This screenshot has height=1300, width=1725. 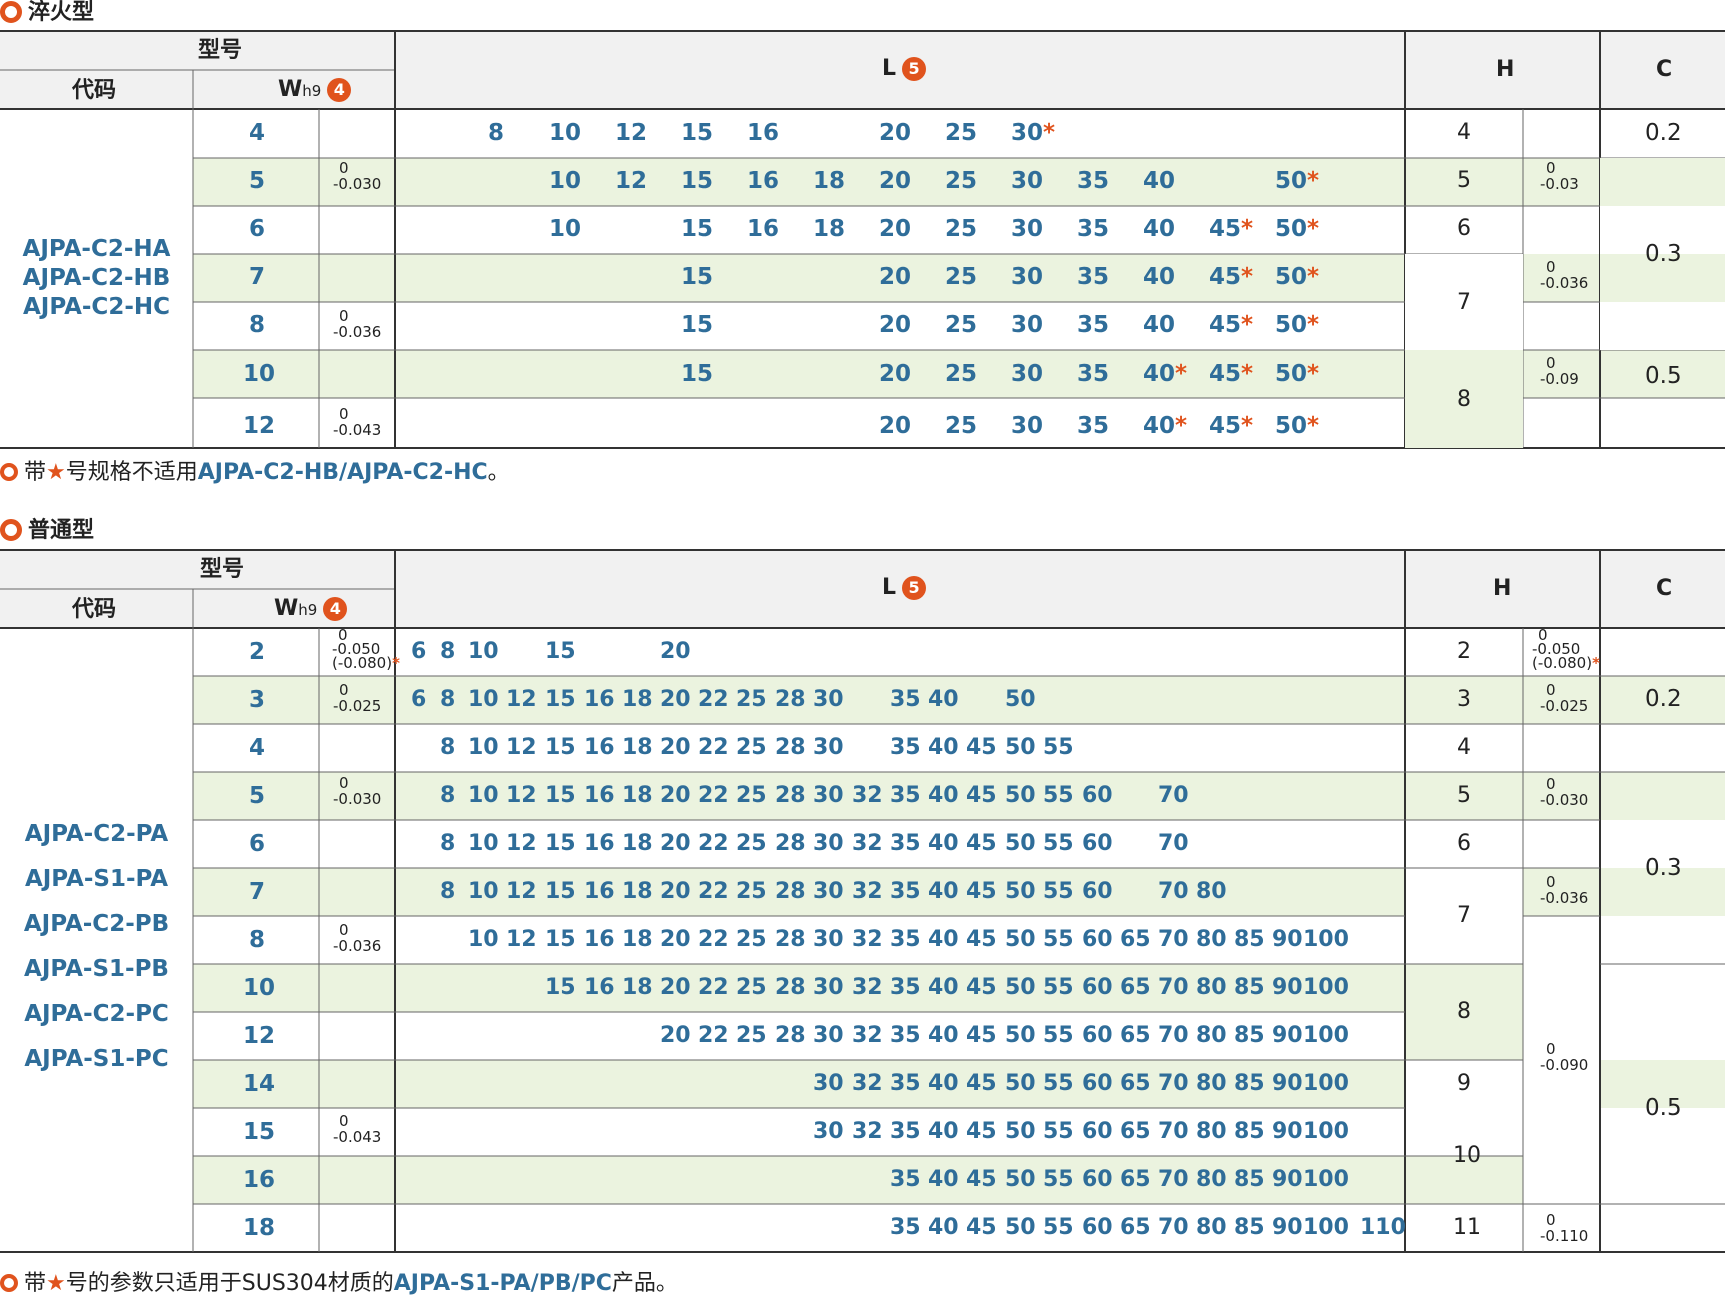 I want to click on header-h: H, so click(x=1505, y=69).